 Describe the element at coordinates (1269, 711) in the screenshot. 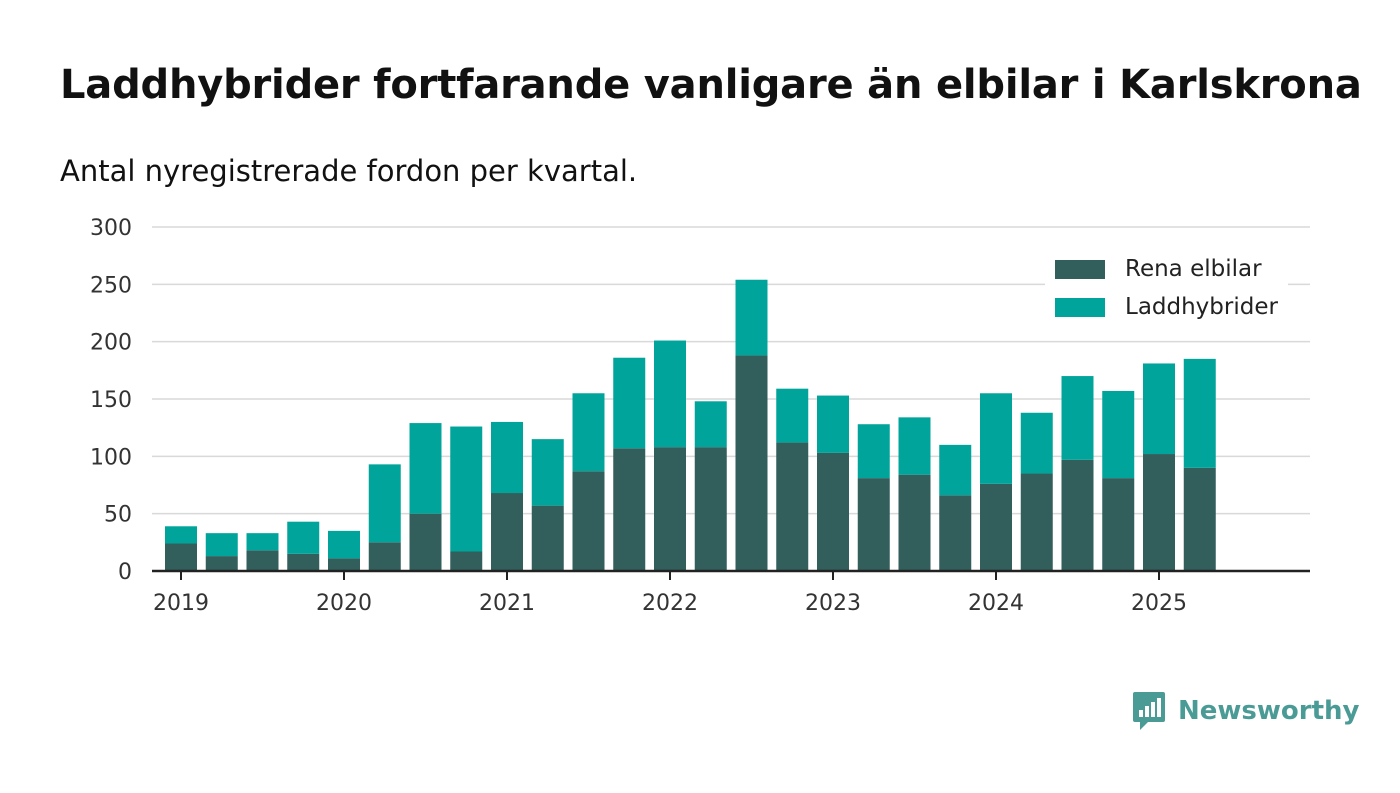

I see `newsworthy-logo-text: Newsworthy` at that location.